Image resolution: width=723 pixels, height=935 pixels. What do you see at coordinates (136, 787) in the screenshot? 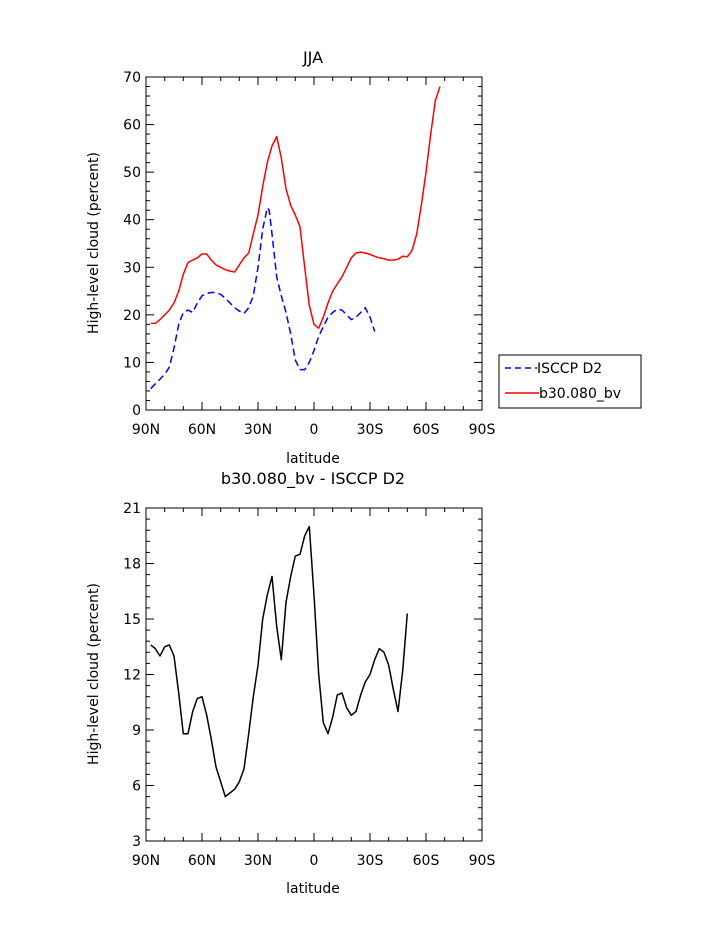
I see `y-tick-label: 6` at bounding box center [136, 787].